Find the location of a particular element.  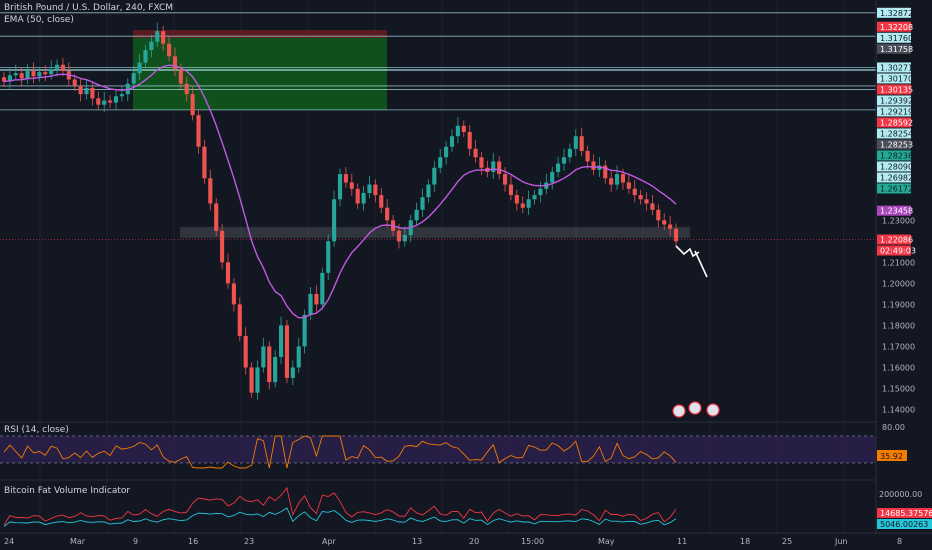

price-tag-text: 1.28254 is located at coordinates (896, 133).